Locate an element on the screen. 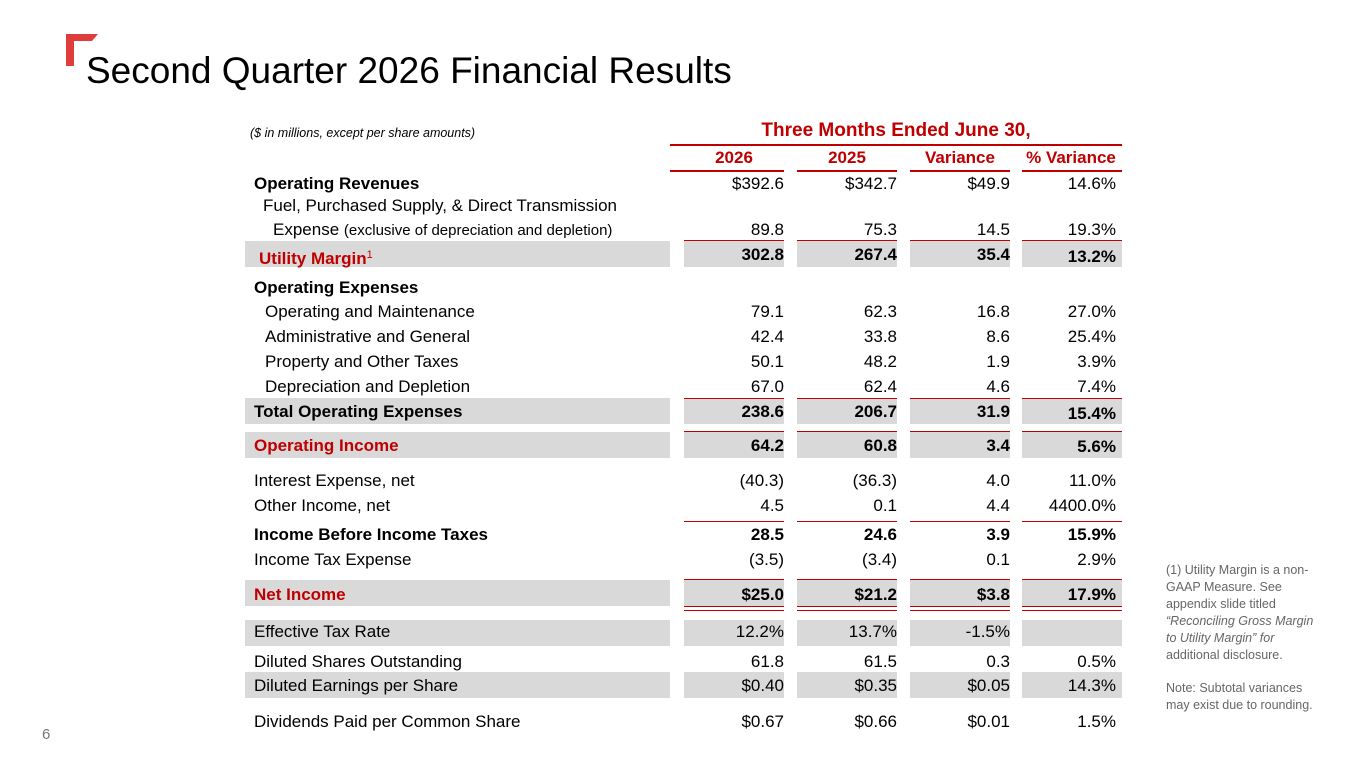 This screenshot has height=768, width=1365. table-cell: $0.05 is located at coordinates (988, 685).